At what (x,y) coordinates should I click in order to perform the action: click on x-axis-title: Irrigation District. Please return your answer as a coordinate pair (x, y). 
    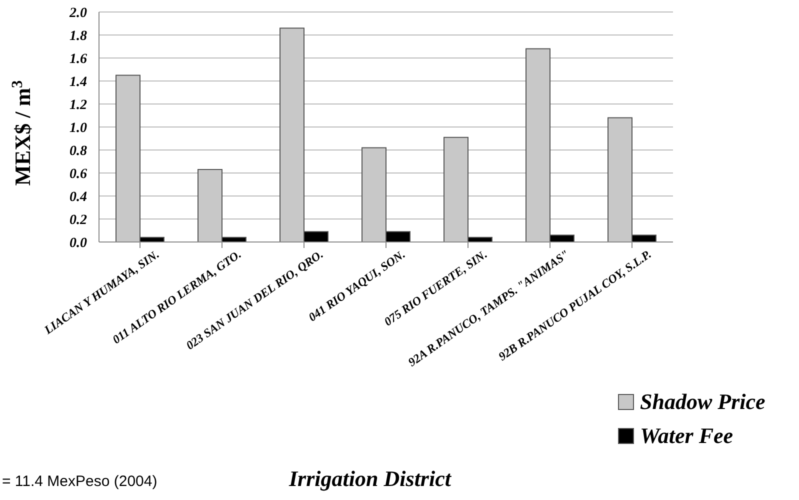
    Looking at the image, I should click on (370, 479).